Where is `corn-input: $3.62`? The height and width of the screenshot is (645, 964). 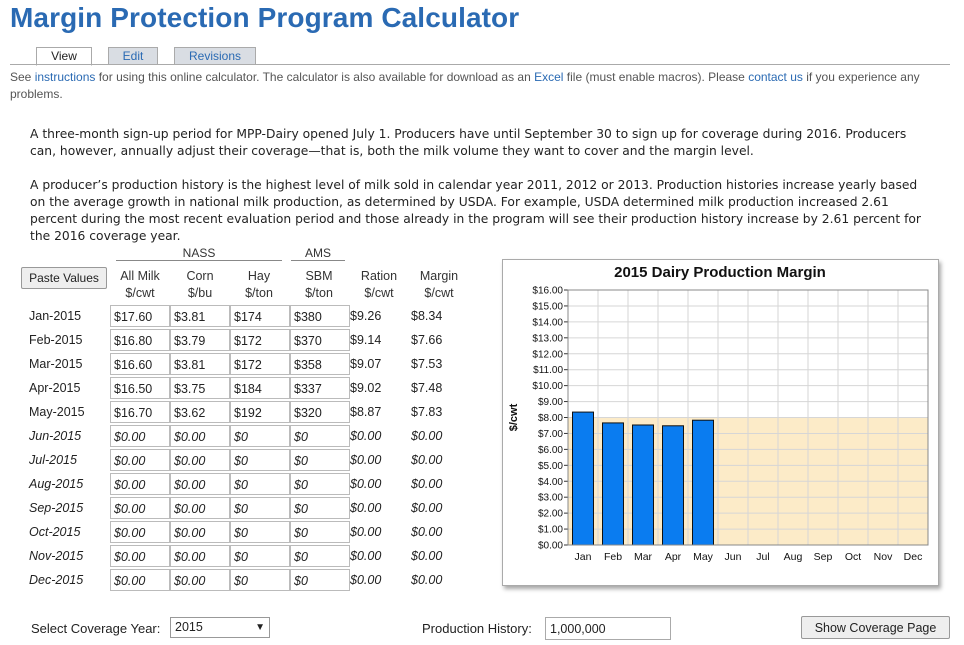
corn-input: $3.62 is located at coordinates (200, 412).